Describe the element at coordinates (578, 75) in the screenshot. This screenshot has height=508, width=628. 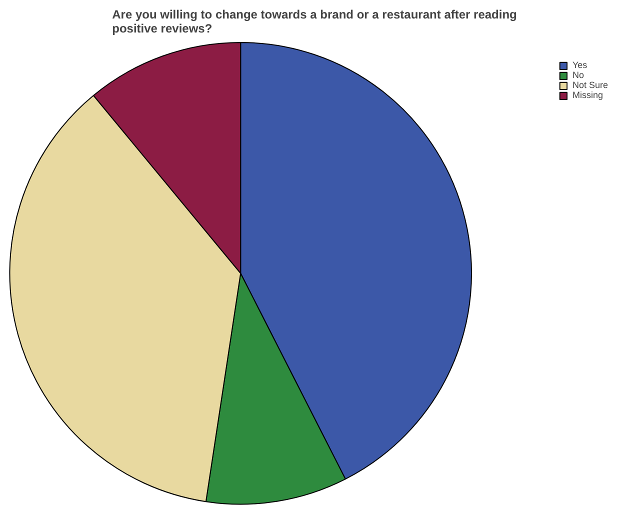
I see `legend-label: No` at that location.